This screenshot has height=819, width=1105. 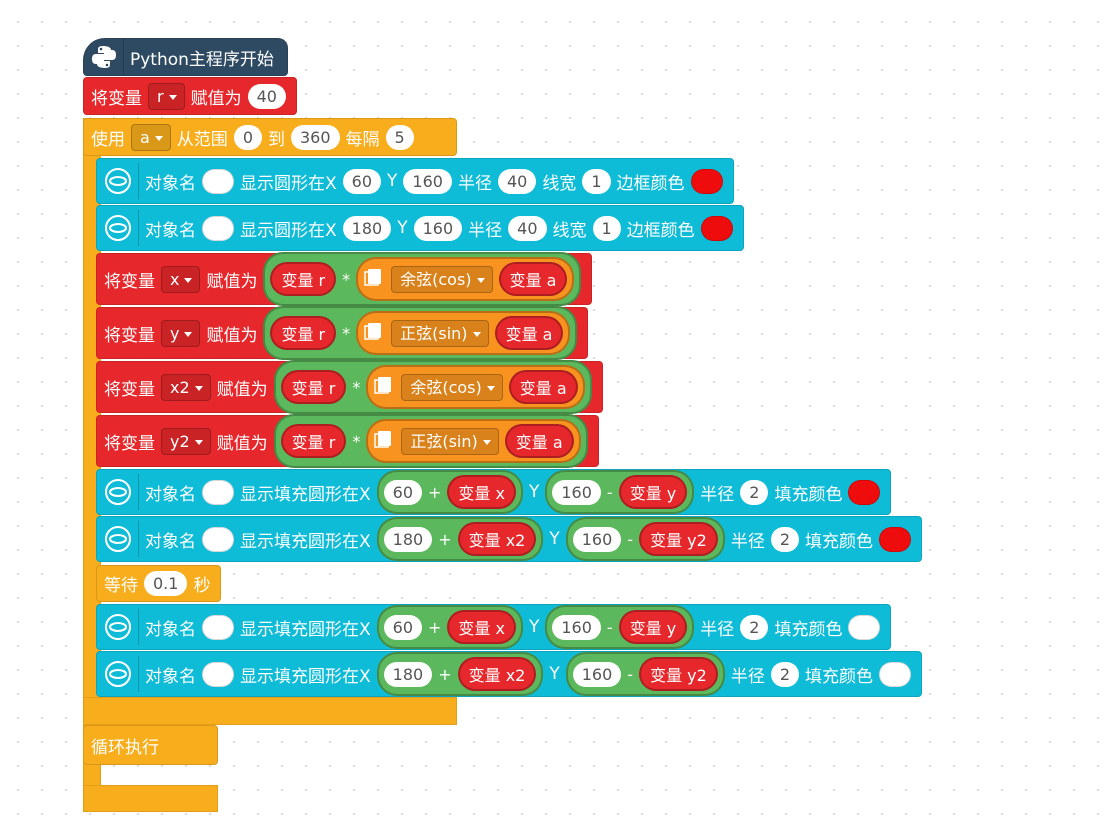 I want to click on number-input: 0, so click(x=247, y=137).